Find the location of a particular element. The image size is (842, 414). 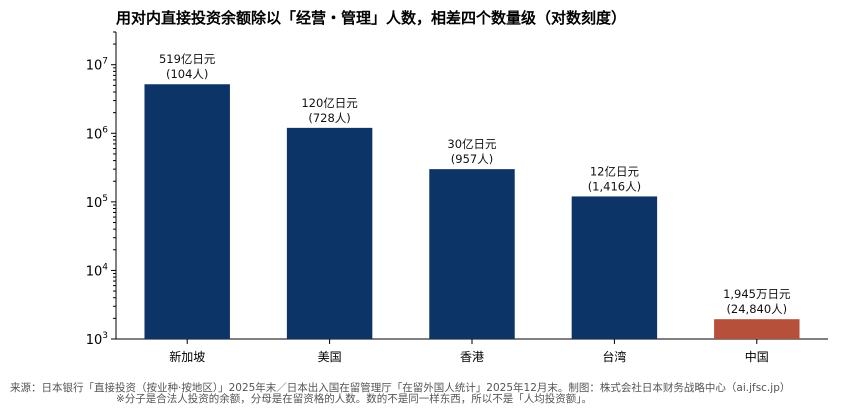

y-tick-exponent: 6 is located at coordinates (105, 130).